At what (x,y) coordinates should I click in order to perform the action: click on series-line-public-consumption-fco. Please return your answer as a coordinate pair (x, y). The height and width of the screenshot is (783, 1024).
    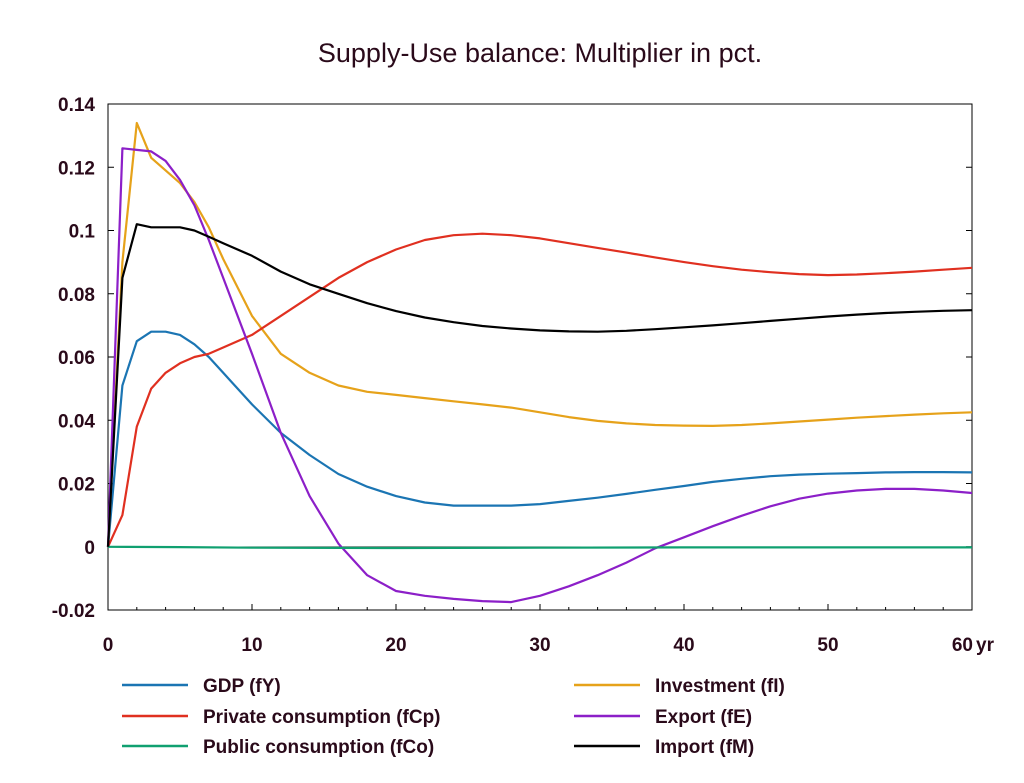
    Looking at the image, I should click on (539, 547).